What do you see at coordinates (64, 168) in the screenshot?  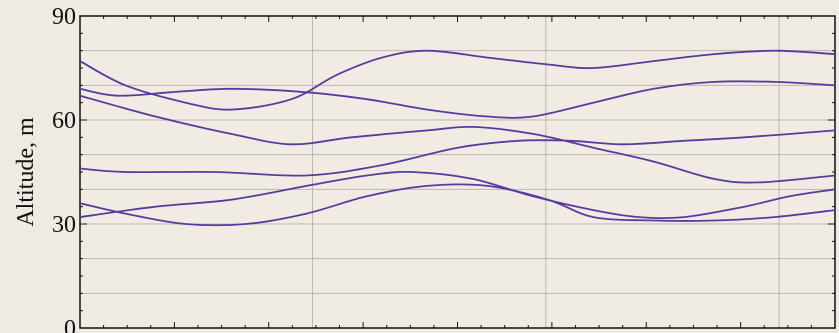 I see `y-axis-ticks: 0 30 60 90` at bounding box center [64, 168].